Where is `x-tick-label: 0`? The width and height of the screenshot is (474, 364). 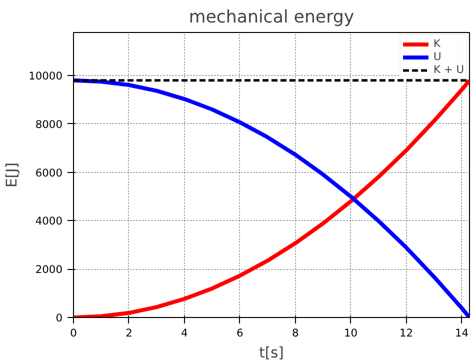
x-tick-label: 0 is located at coordinates (74, 333).